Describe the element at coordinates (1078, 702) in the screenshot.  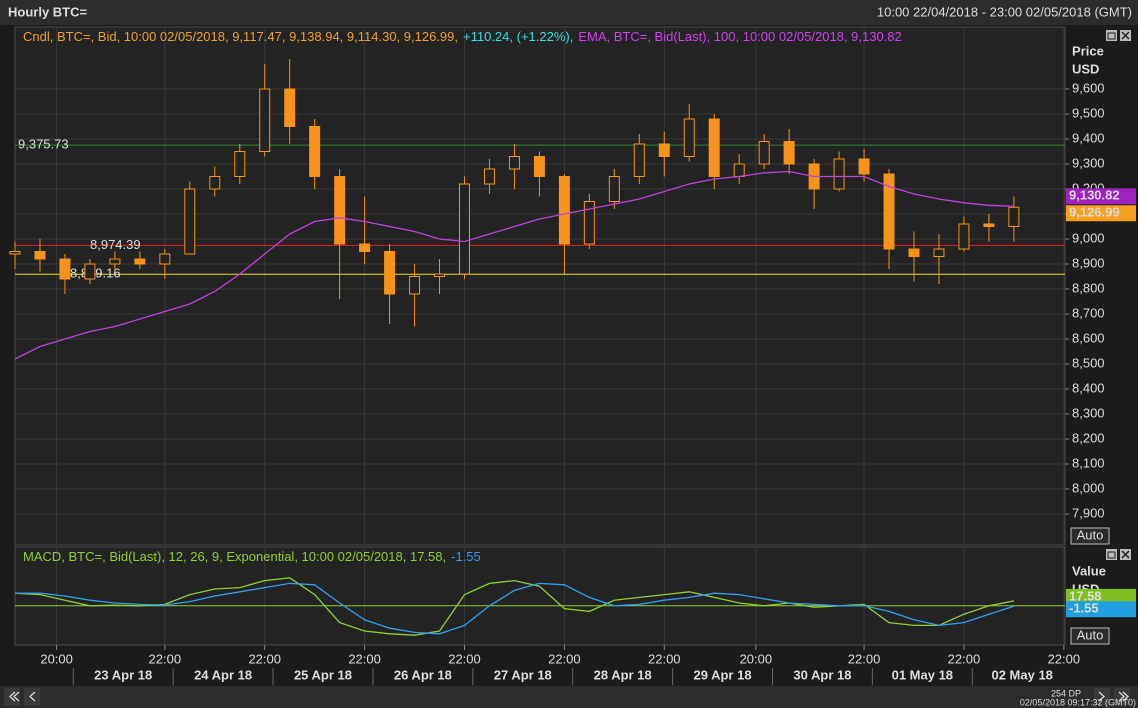
I see `timestamp: 02/05/2018 09:17:32 (GMT0)` at that location.